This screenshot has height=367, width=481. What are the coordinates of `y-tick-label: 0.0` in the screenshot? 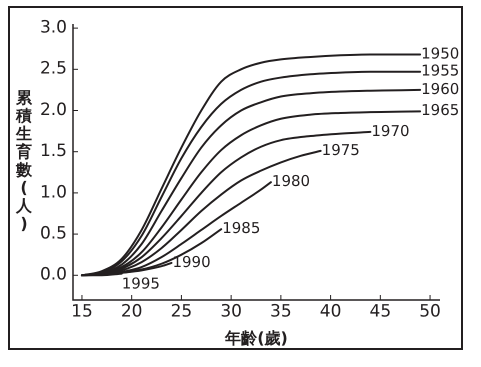 It's located at (53, 274).